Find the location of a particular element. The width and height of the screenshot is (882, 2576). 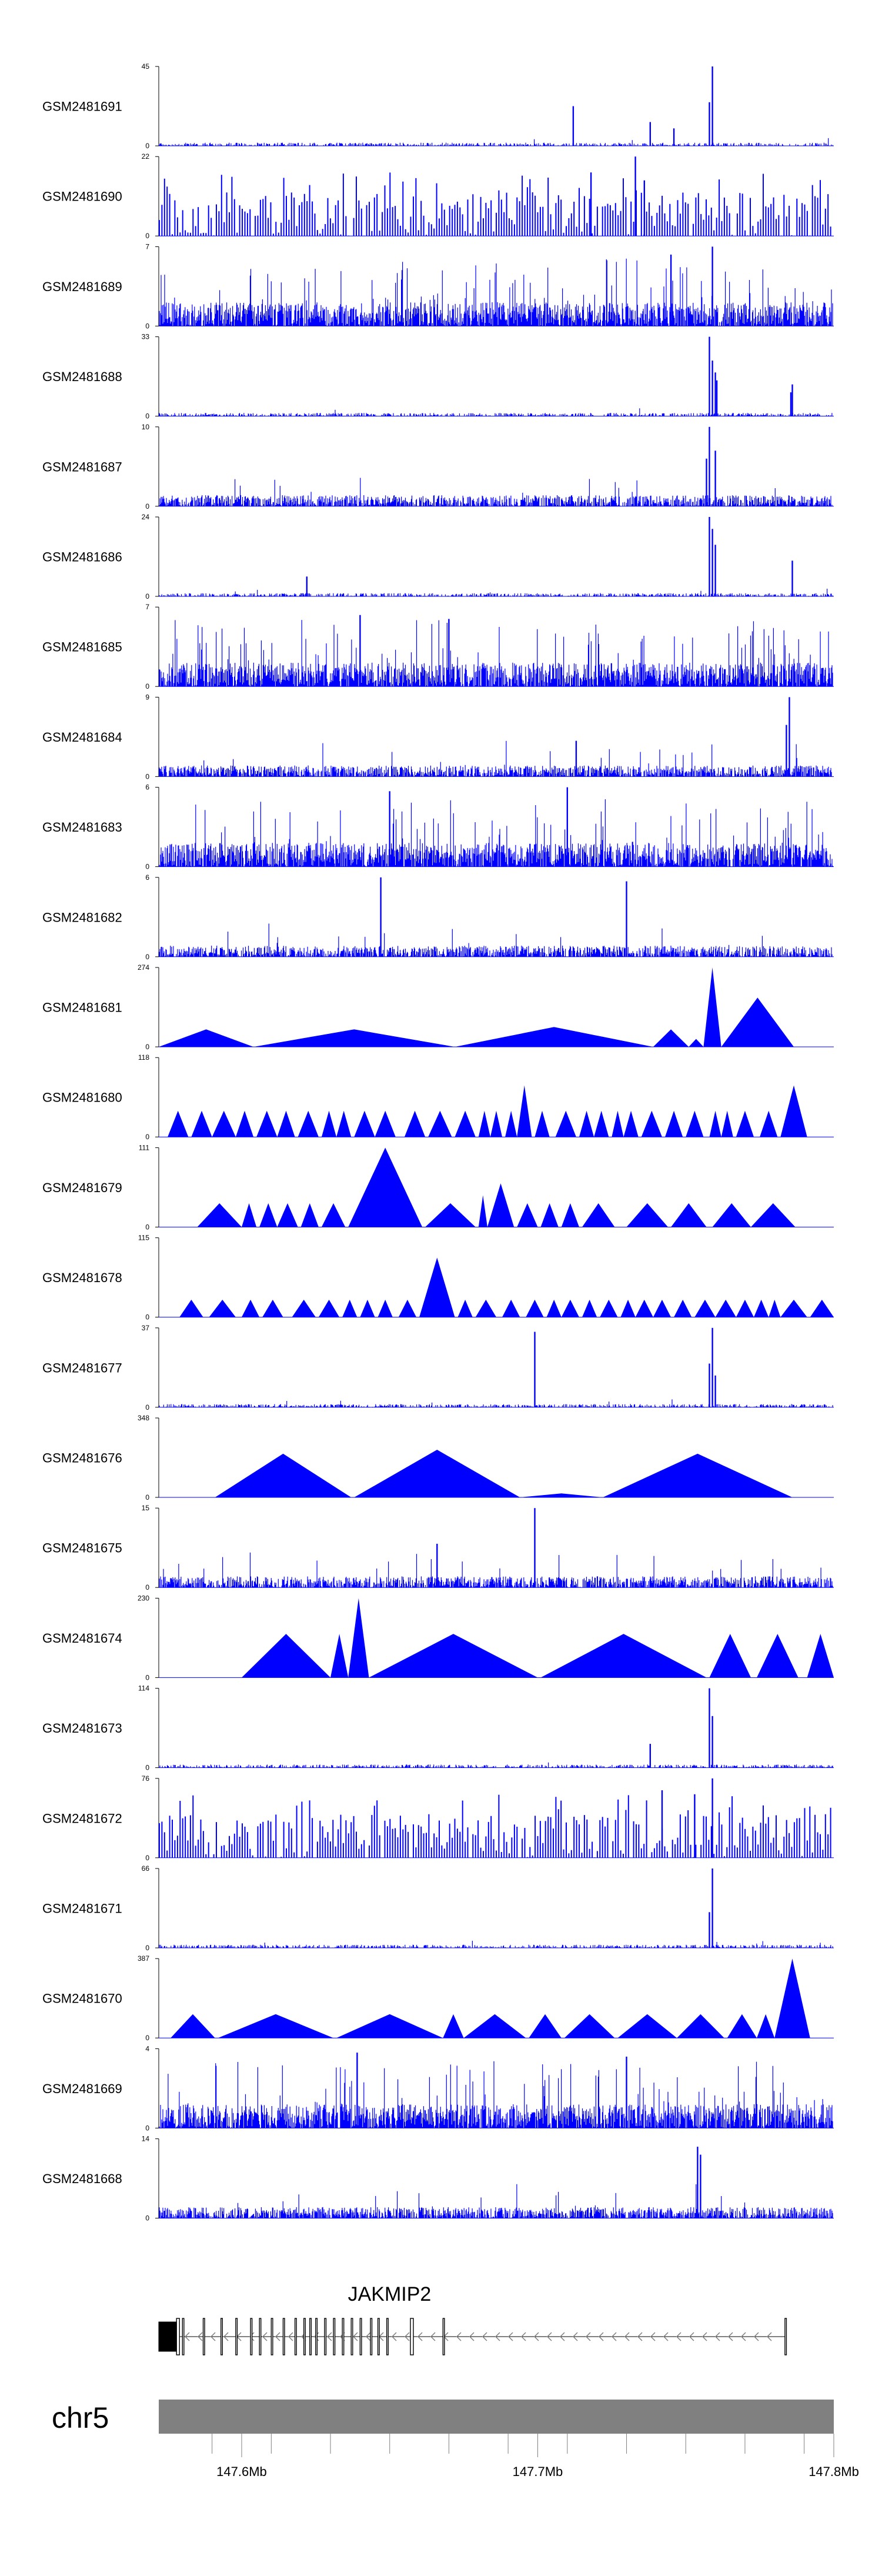

y-max-label: 9 is located at coordinates (147, 697).